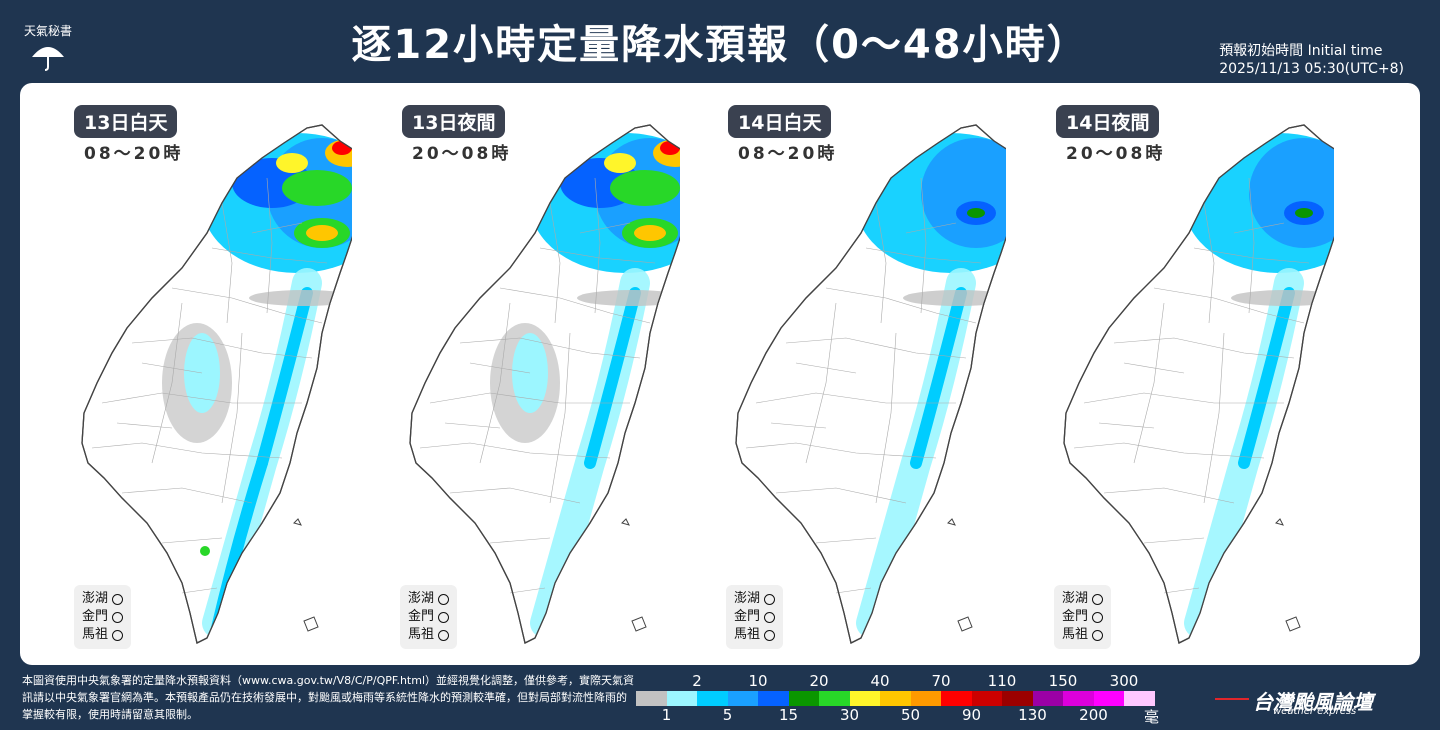 The image size is (1440, 730). I want to click on day-badge: 14日夜間, so click(1108, 121).